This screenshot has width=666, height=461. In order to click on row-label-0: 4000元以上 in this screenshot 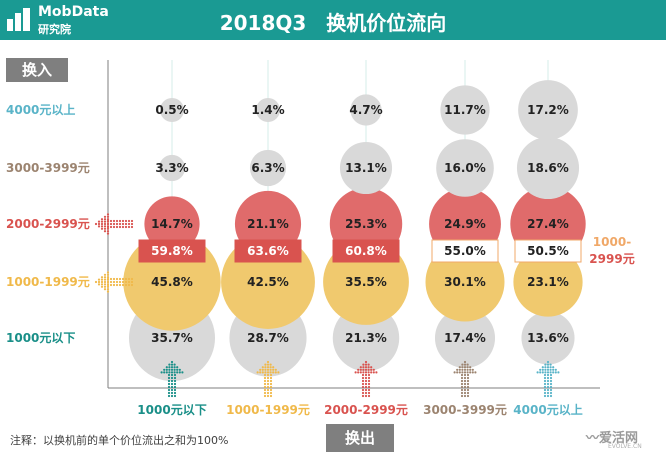, I will do `click(40, 109)`.